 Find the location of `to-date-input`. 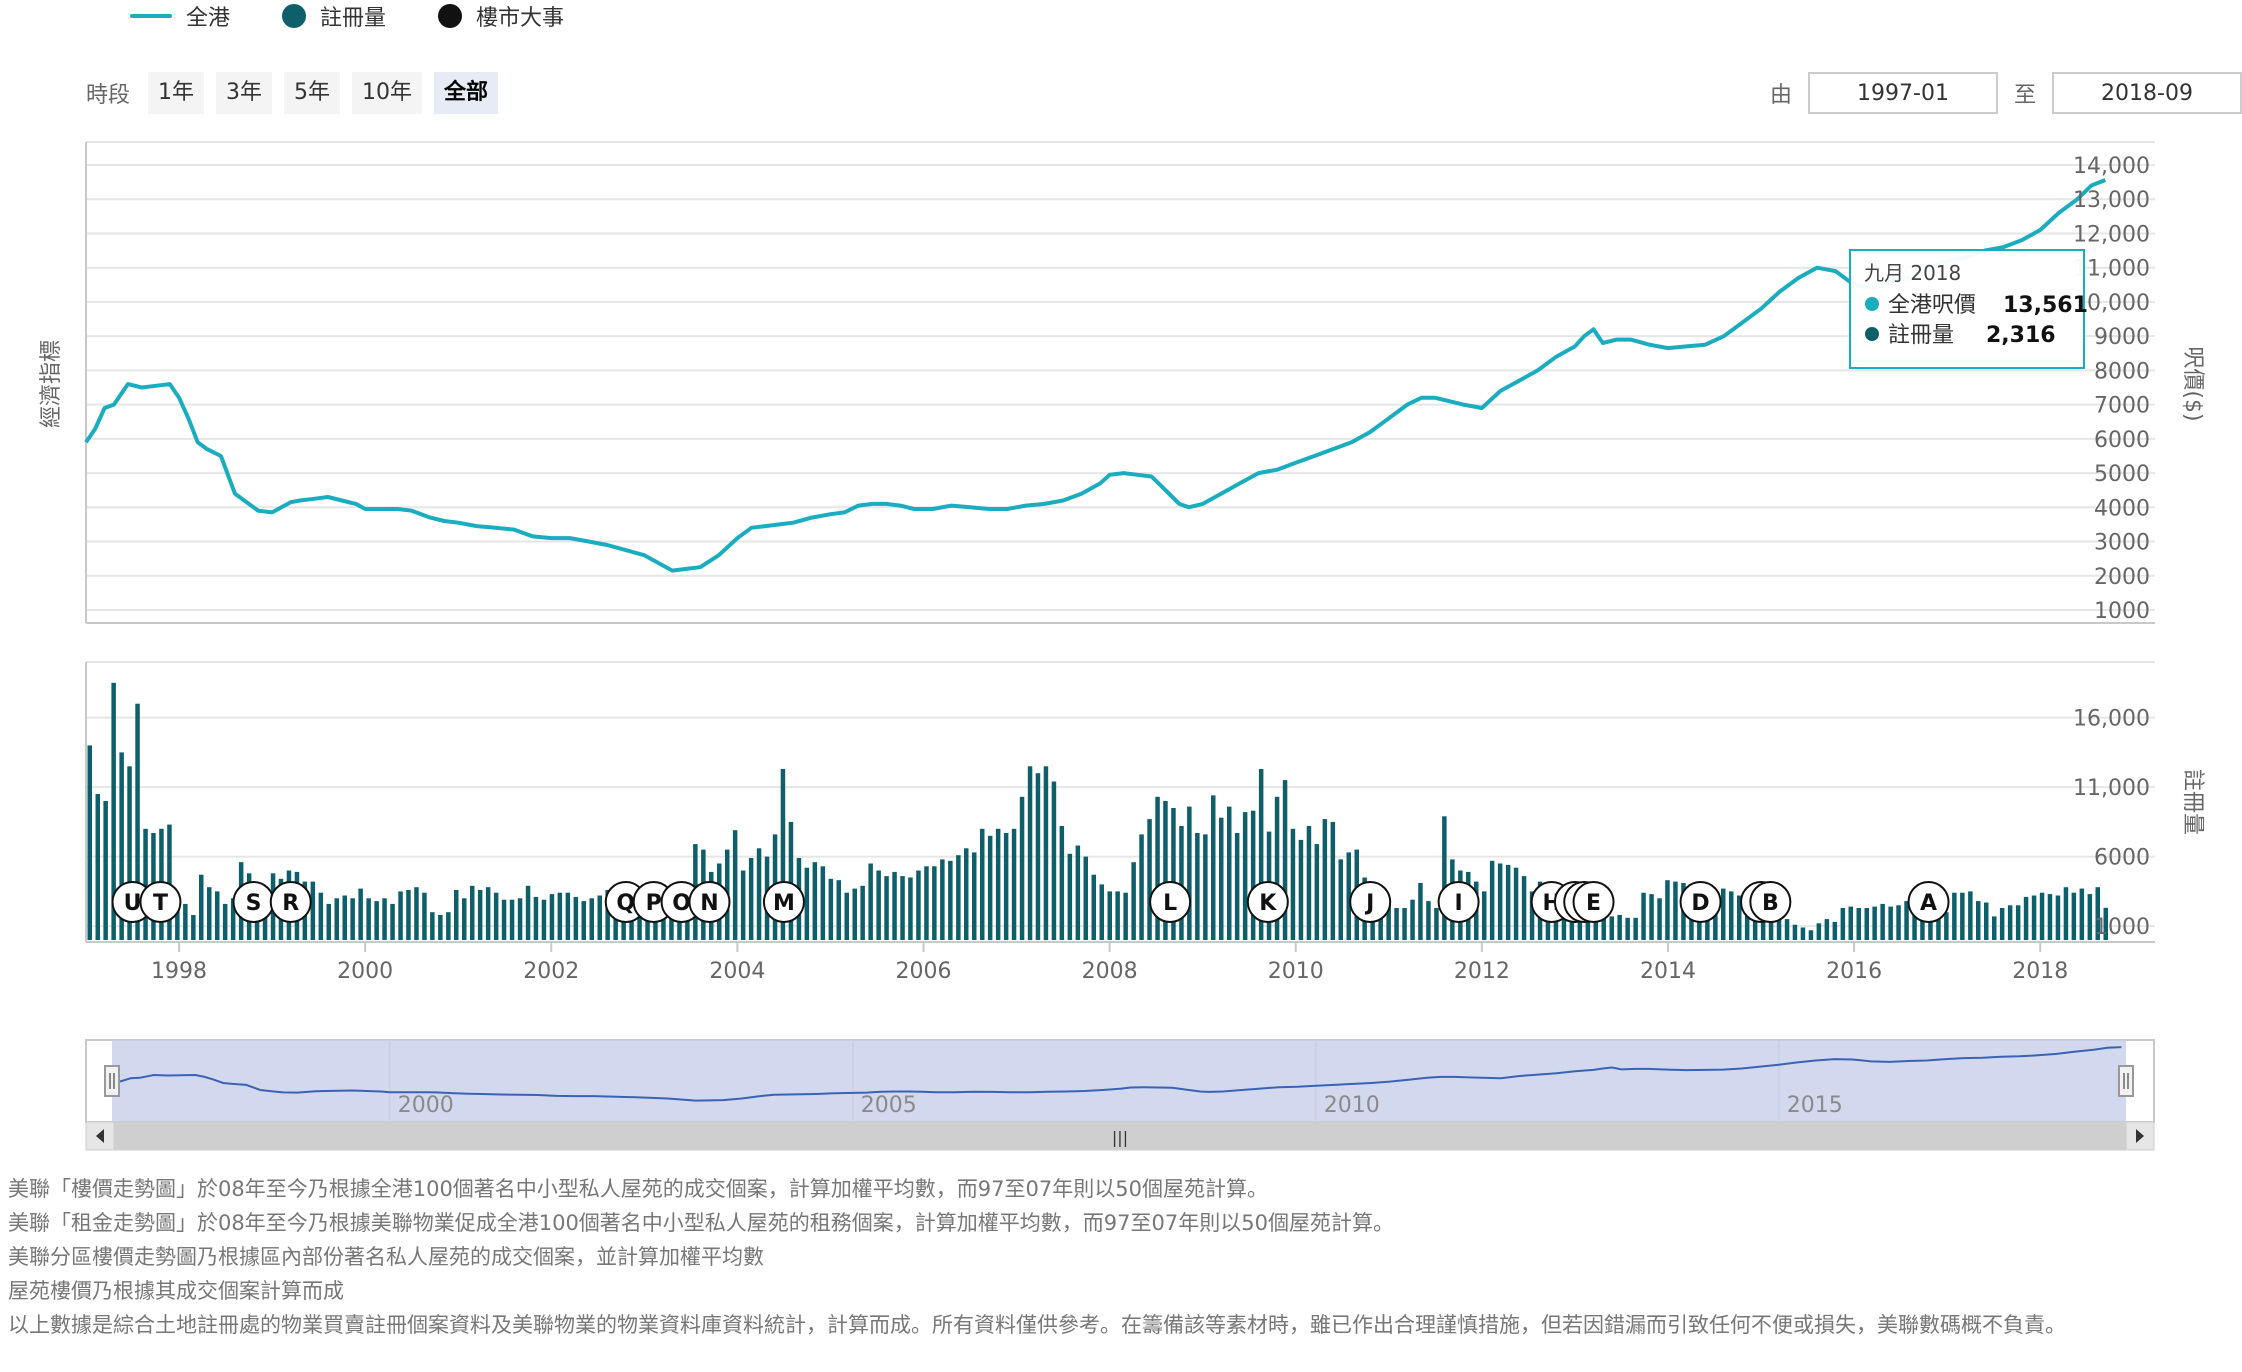

to-date-input is located at coordinates (2147, 93).